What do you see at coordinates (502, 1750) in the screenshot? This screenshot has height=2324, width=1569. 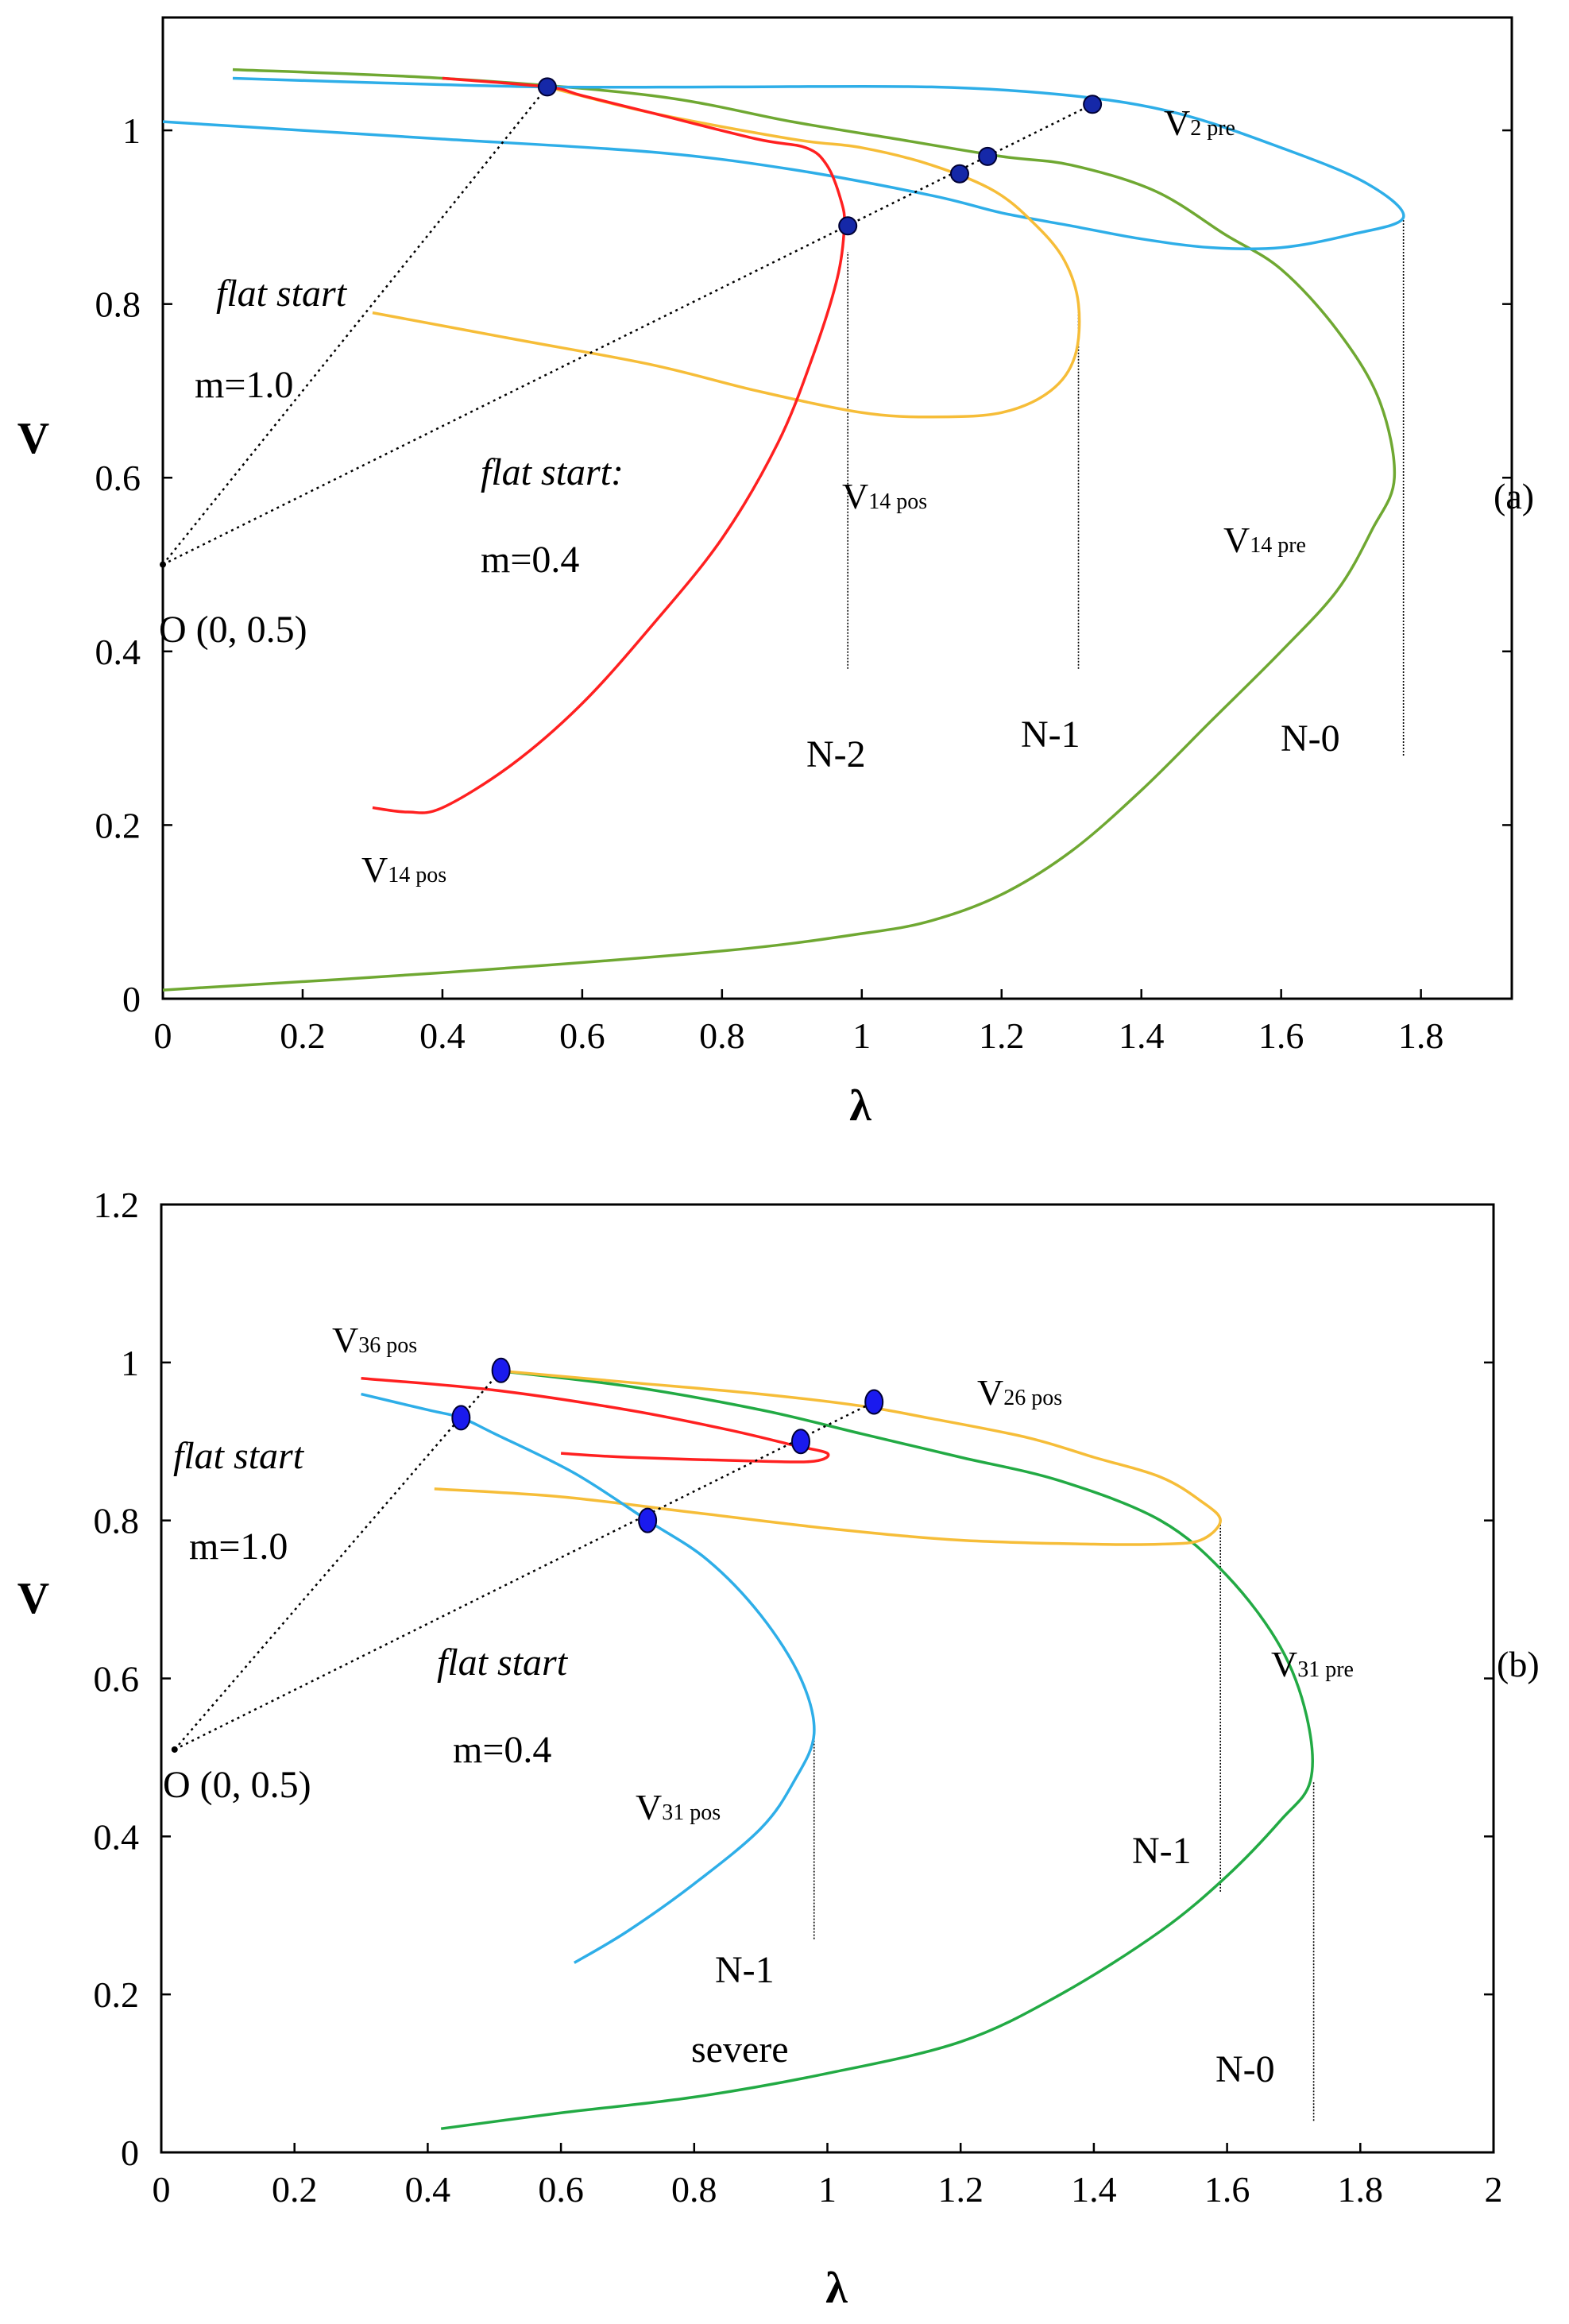 I see `panel-b-m-2: m=0.4` at bounding box center [502, 1750].